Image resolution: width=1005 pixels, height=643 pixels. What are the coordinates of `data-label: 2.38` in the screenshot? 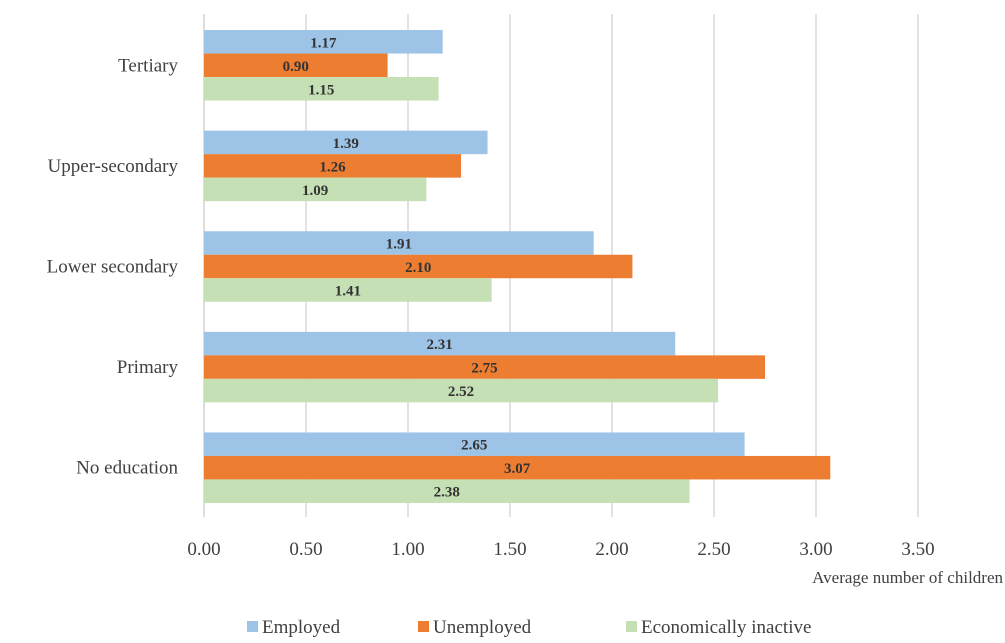 It's located at (447, 493).